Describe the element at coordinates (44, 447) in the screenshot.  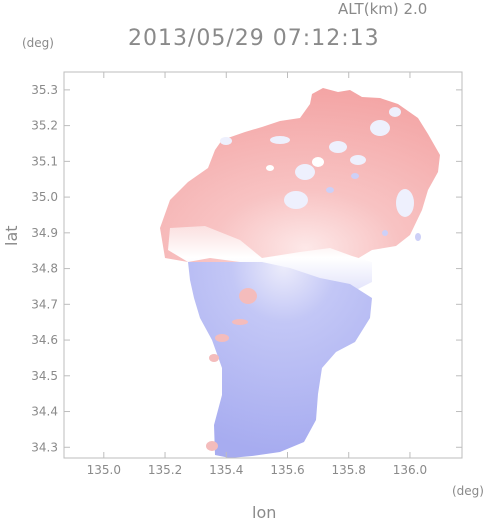
I see `y-tick-label: 34.3` at that location.